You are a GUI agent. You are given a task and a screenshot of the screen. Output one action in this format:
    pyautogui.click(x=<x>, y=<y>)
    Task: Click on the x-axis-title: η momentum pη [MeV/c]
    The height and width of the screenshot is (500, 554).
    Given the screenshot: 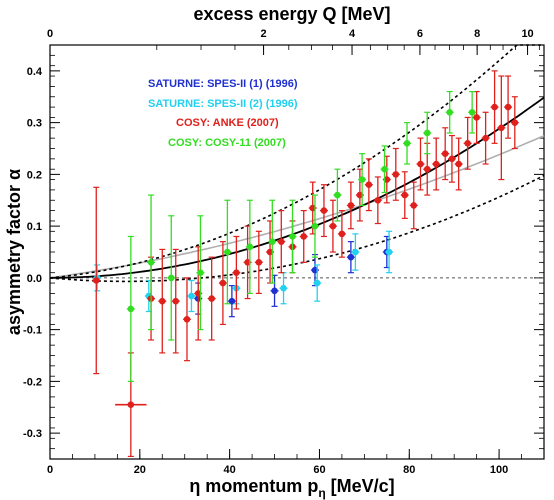 What is the action you would take?
    pyautogui.click(x=291, y=488)
    